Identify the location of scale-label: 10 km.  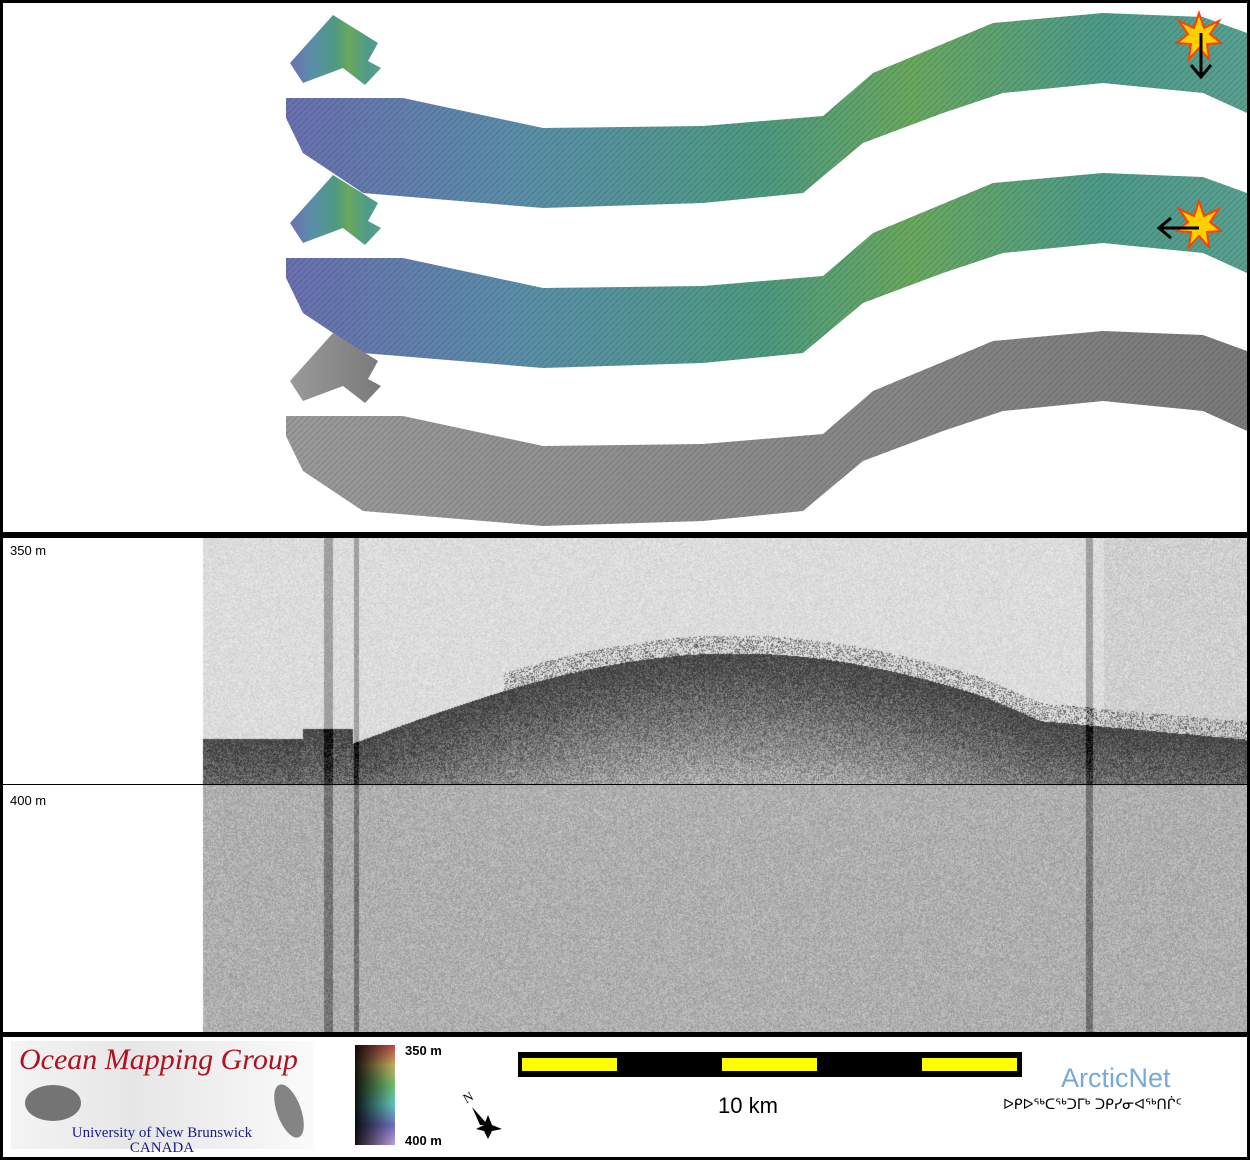
(748, 1106).